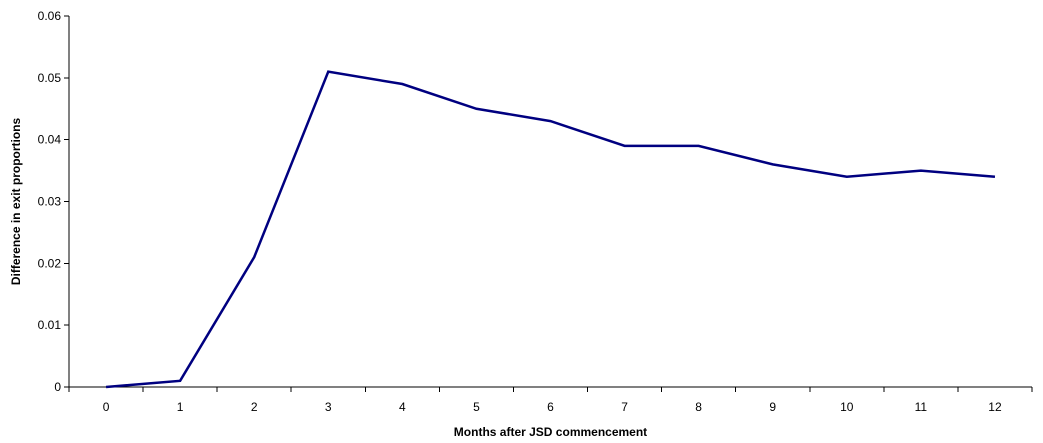  What do you see at coordinates (16, 201) in the screenshot?
I see `y-axis-title: Difference in exit proportions` at bounding box center [16, 201].